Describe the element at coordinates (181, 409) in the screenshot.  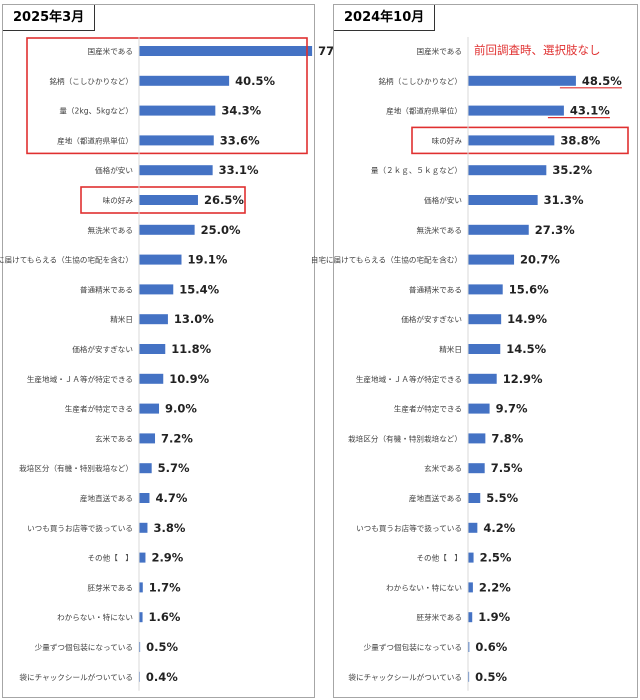
I see `value-label: 9.0%` at that location.